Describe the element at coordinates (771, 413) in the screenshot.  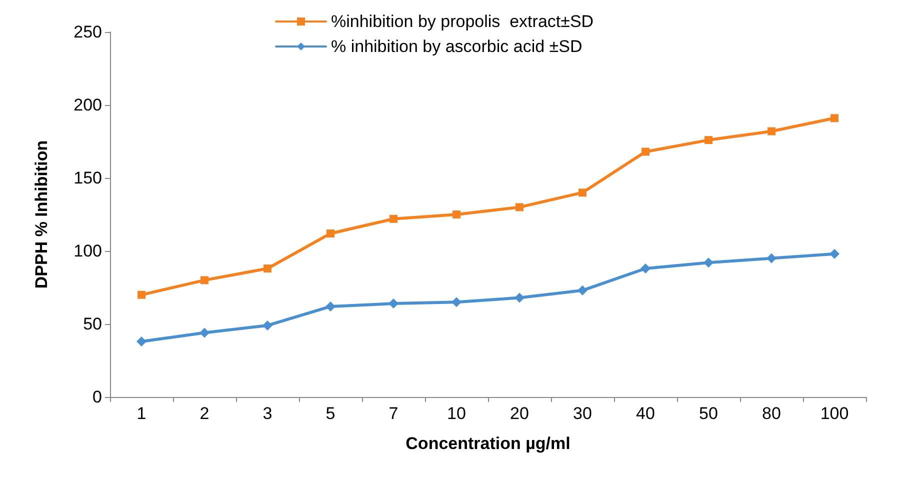
I see `x-tick-label: 80` at that location.